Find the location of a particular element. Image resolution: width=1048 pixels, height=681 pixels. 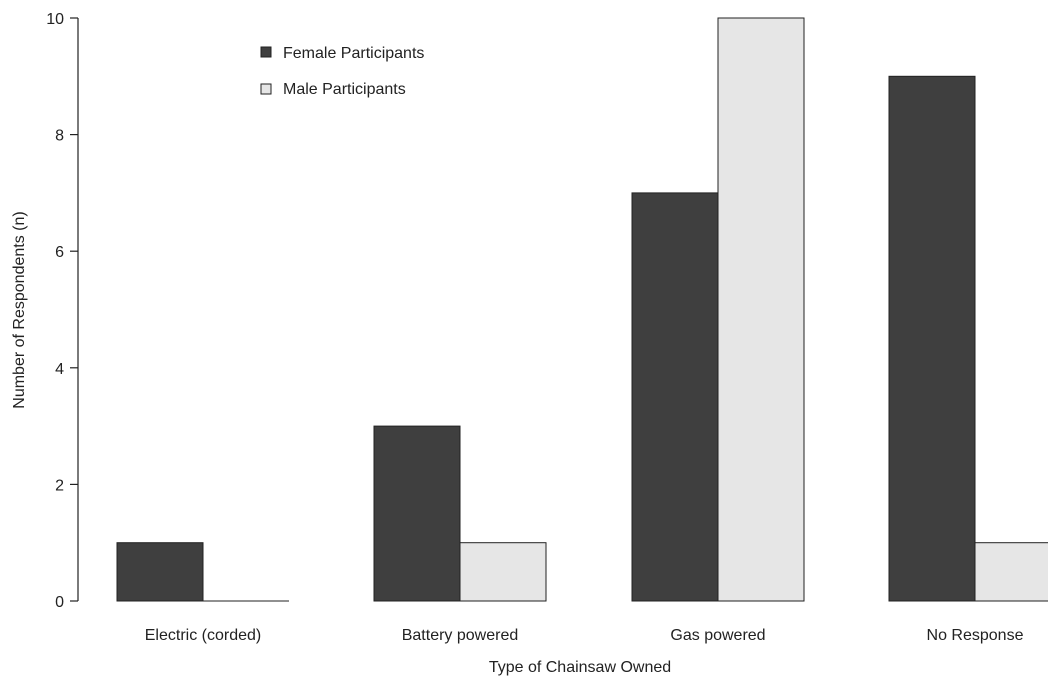

y-tick-label: 10 is located at coordinates (55, 19).